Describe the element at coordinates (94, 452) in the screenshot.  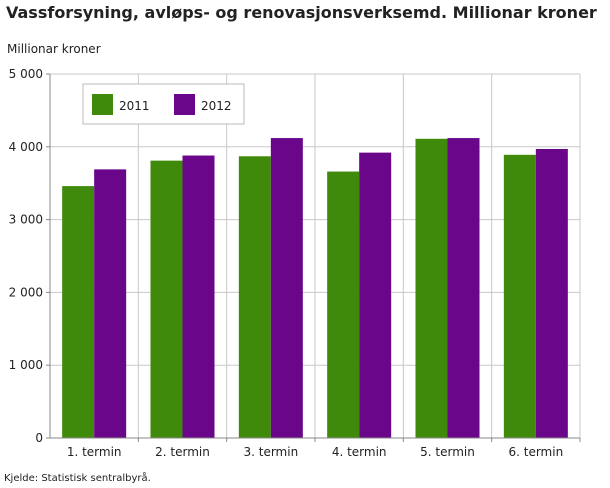
I see `x-tick-label: 1. termin` at that location.